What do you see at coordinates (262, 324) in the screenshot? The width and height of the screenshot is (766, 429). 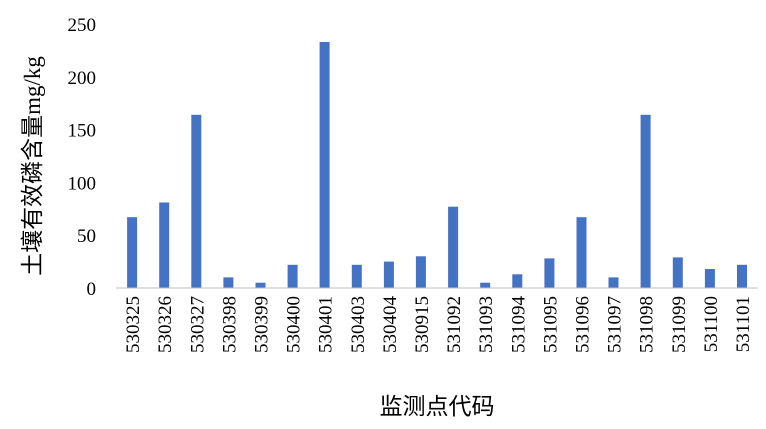 I see `x-tick-label: 530399` at bounding box center [262, 324].